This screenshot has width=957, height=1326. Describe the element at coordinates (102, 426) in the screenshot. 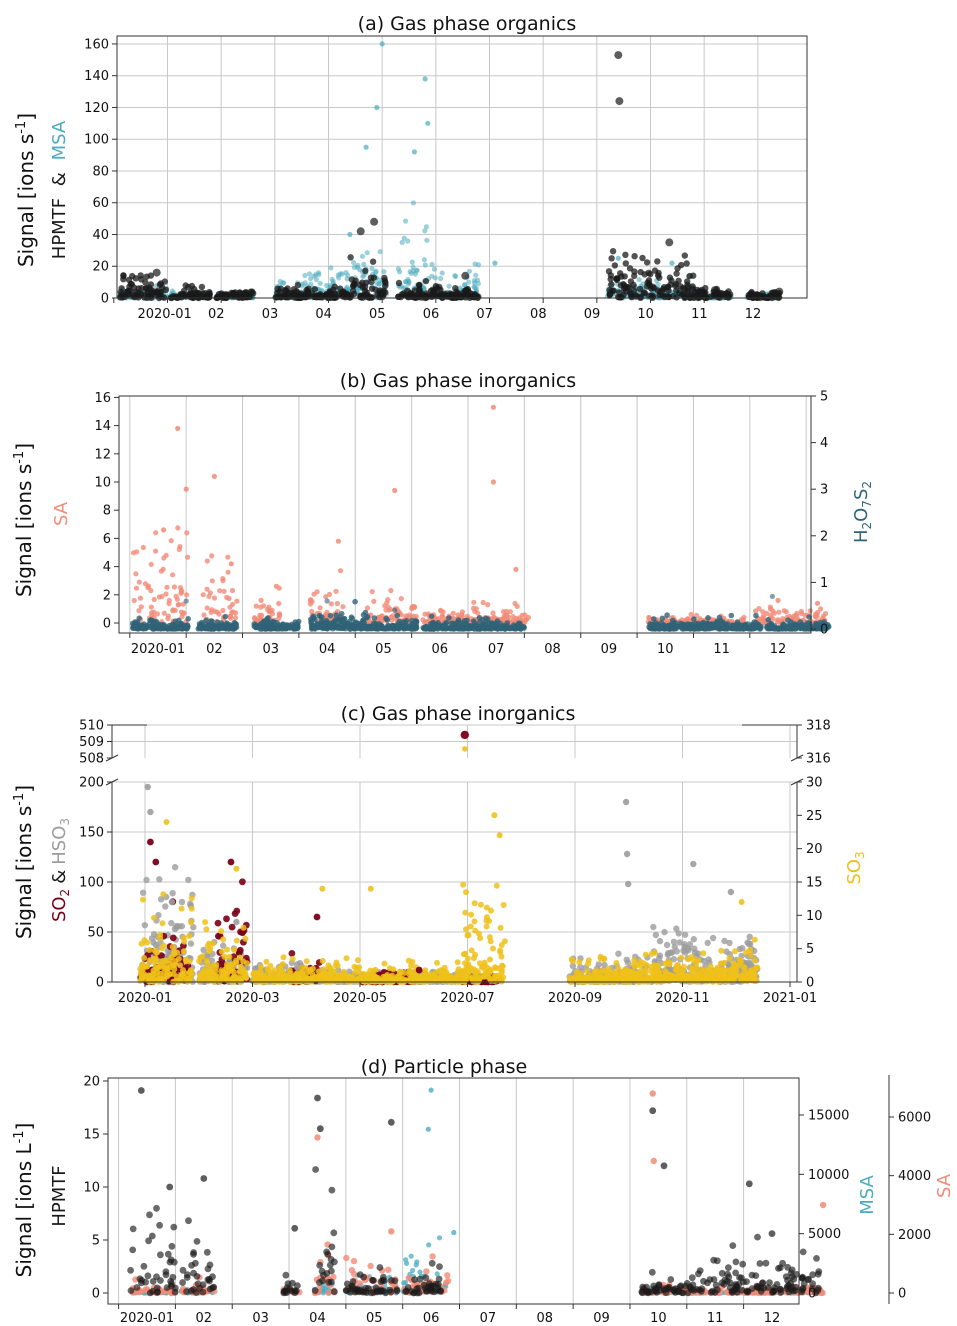

I see `y-tick-label: 14` at that location.